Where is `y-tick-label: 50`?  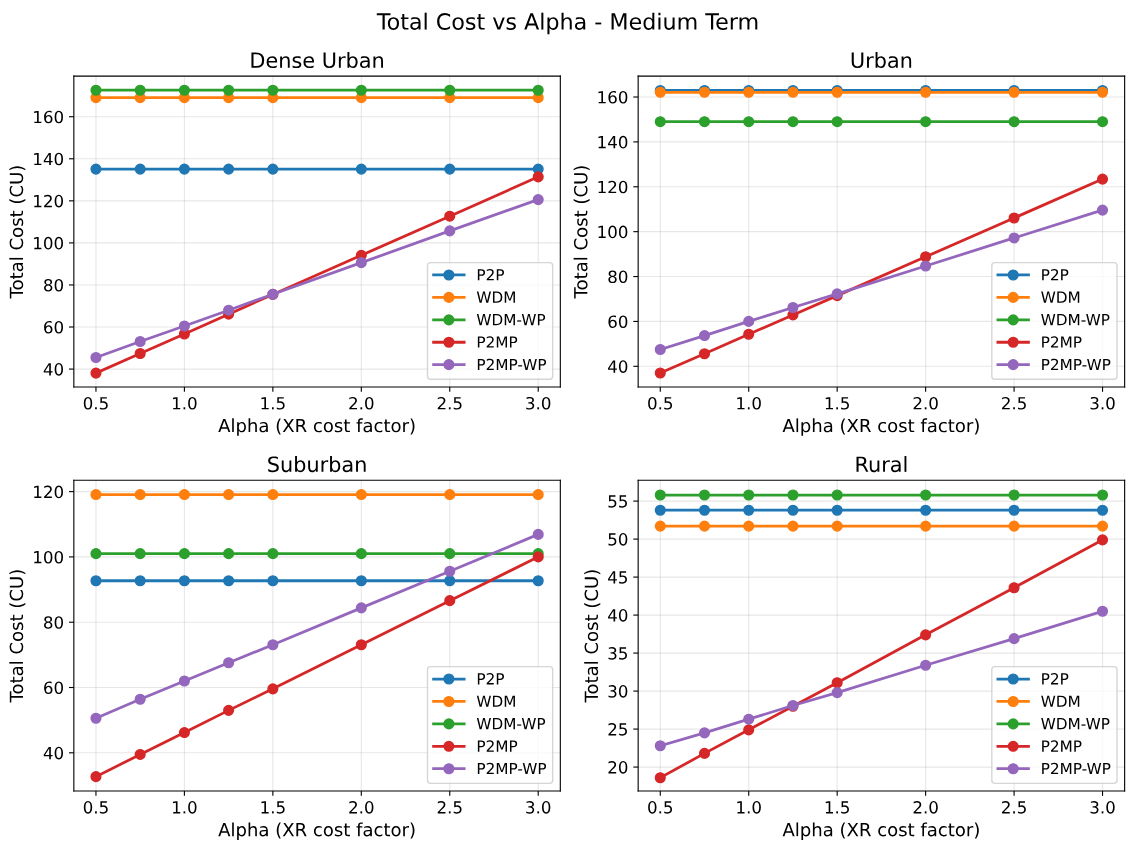
y-tick-label: 50 is located at coordinates (618, 539).